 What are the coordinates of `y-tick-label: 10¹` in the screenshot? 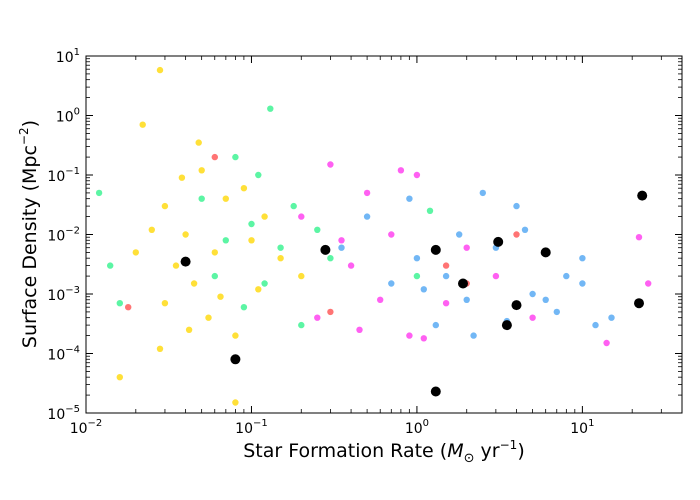 It's located at (68, 56).